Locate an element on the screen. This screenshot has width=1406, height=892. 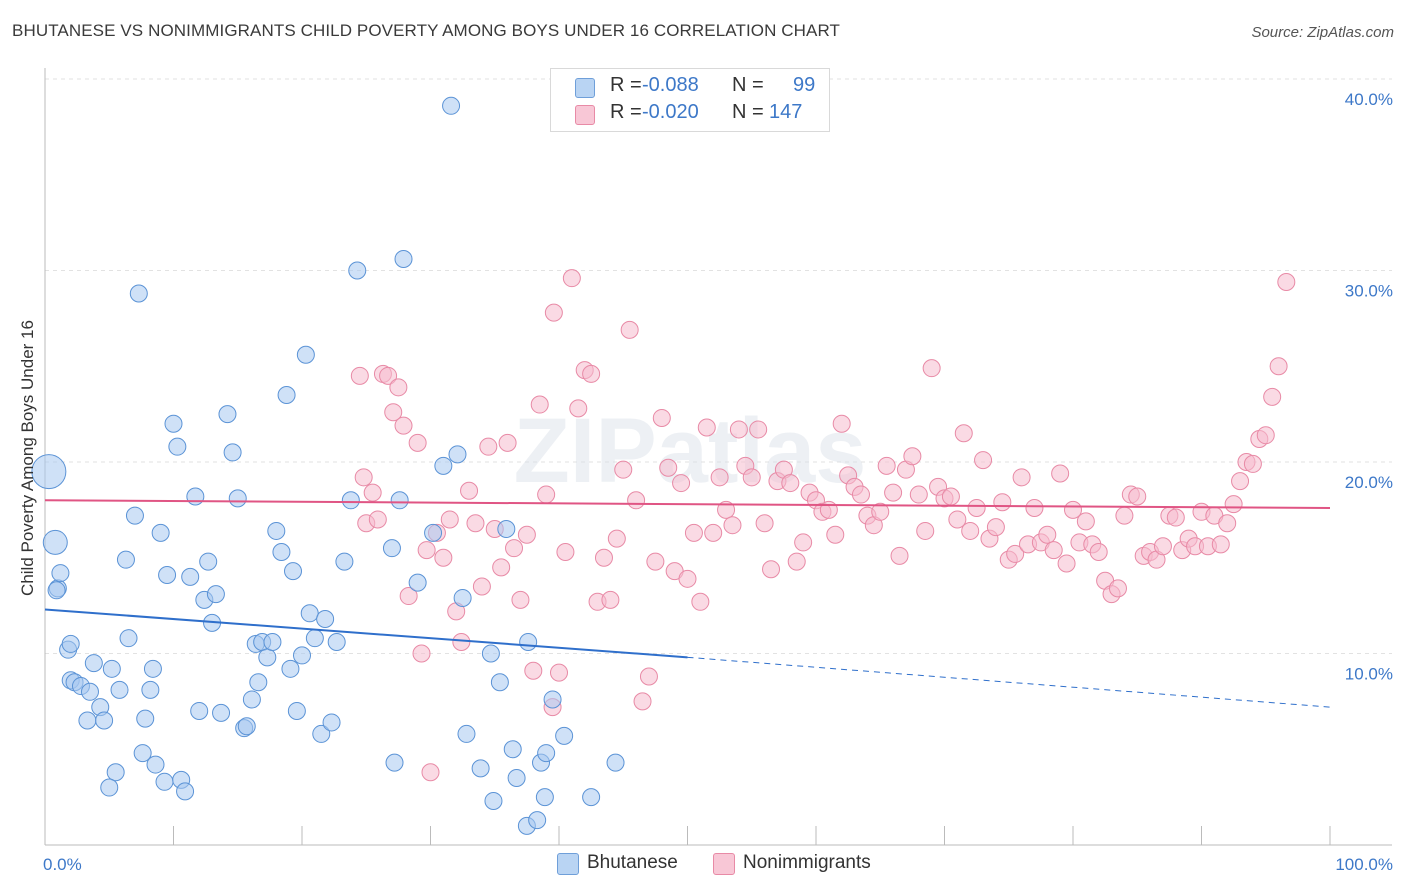
nonimmigrants-trend-line is located at coordinates (687, 504).